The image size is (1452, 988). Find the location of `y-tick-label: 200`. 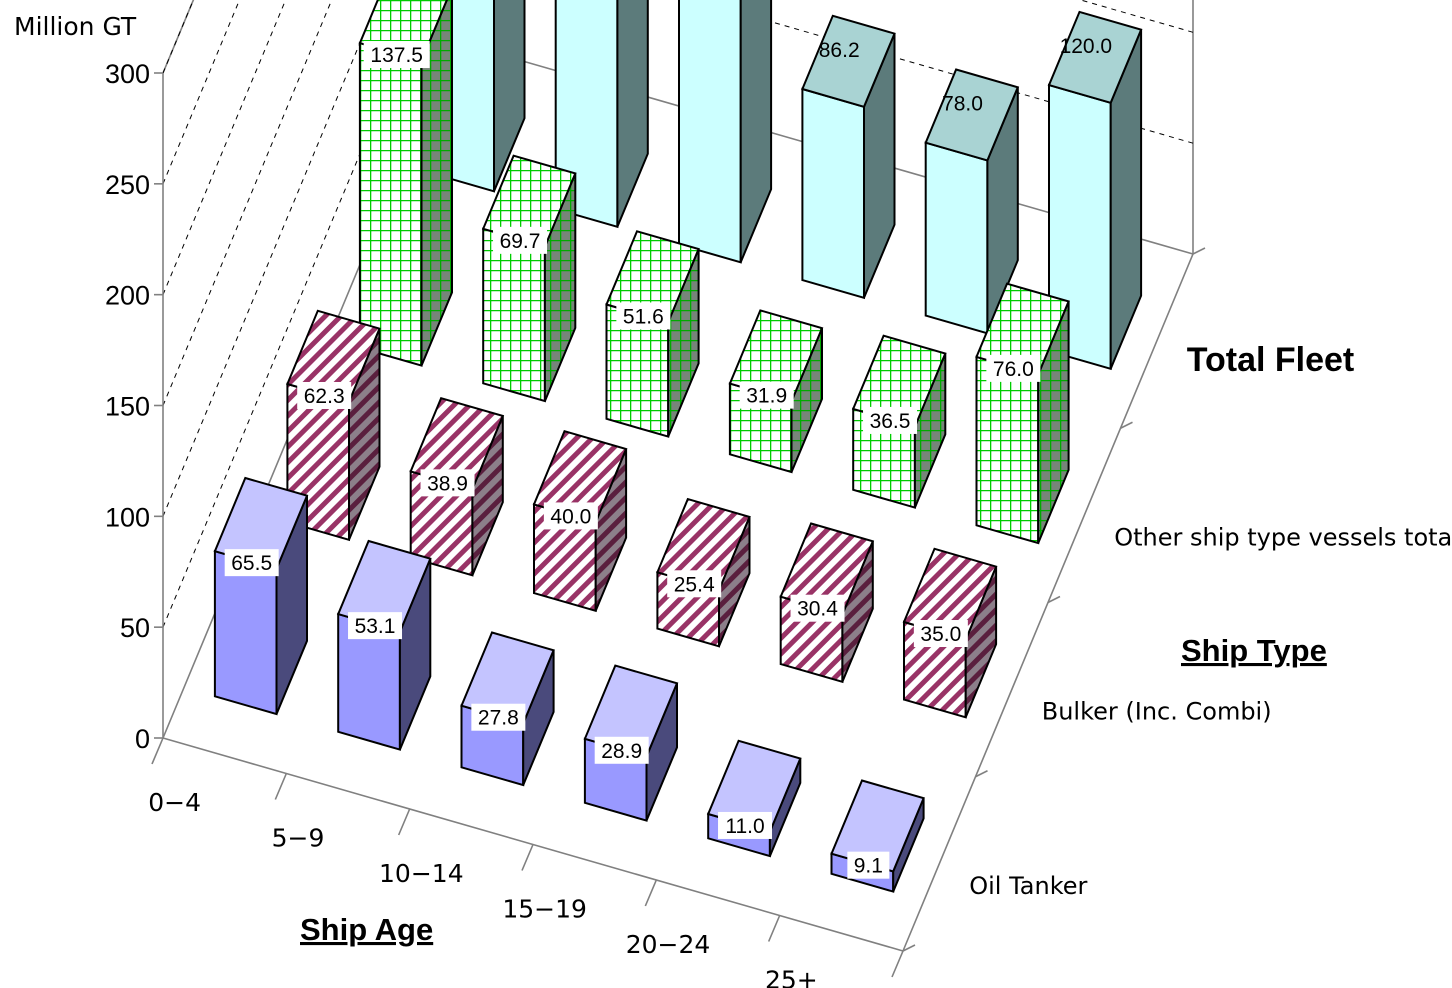

y-tick-label: 200 is located at coordinates (127, 296).